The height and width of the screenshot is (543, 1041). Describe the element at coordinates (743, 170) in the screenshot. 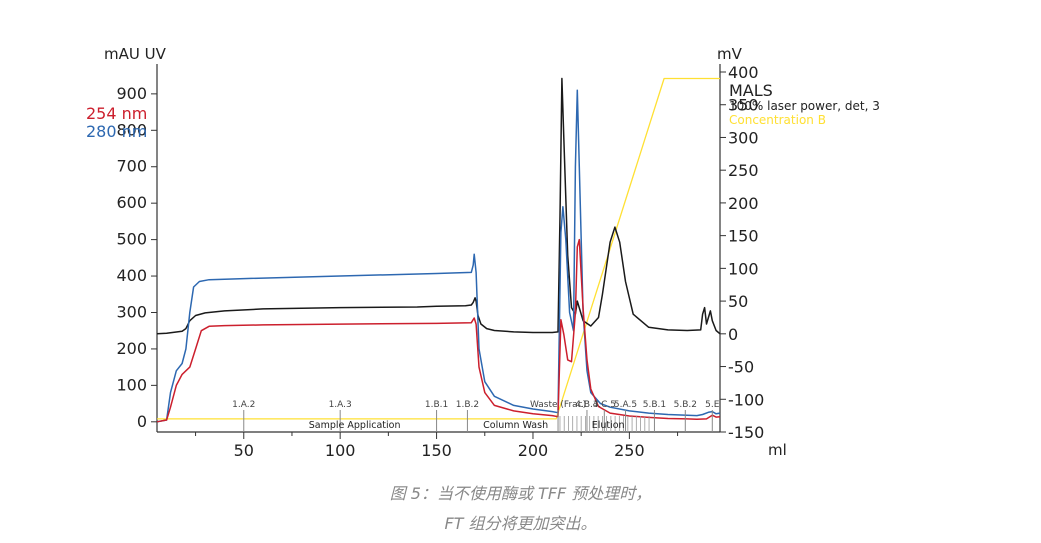

I see `right-tick-label: 250` at that location.